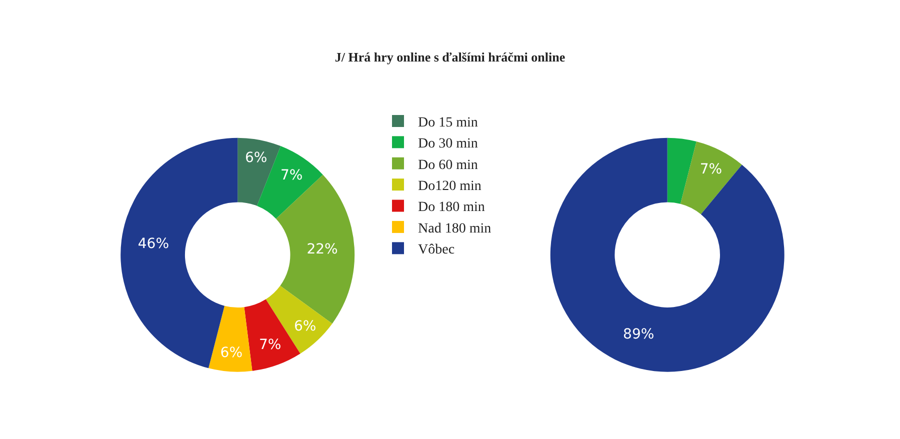  I want to click on data-label: 89%, so click(638, 334).